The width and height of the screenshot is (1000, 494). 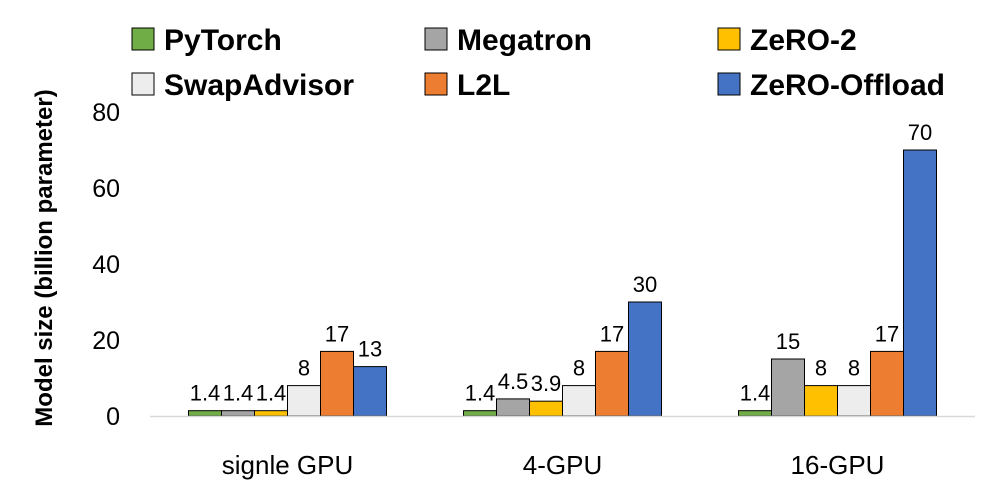 I want to click on bar-swapadvisor-signle-gpu, so click(x=304, y=401).